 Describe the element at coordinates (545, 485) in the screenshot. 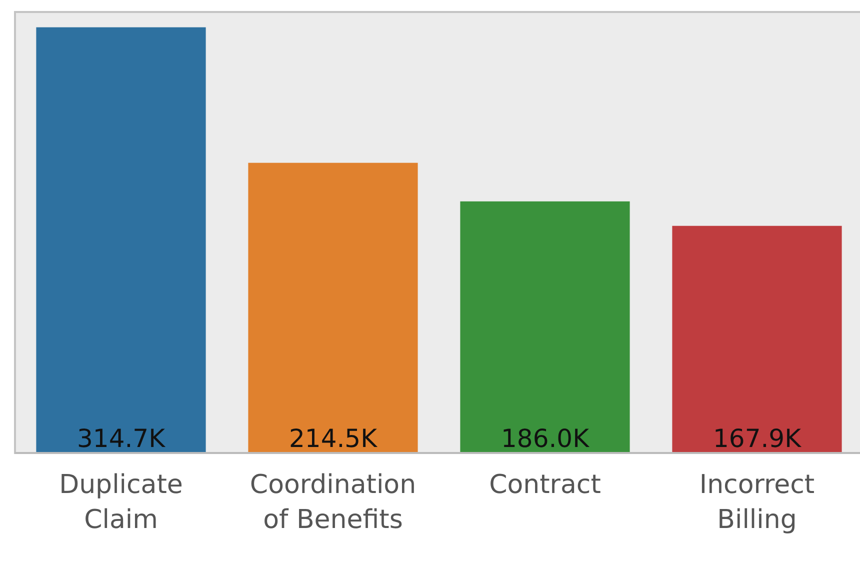

I see `x-tick-label: Contract` at that location.